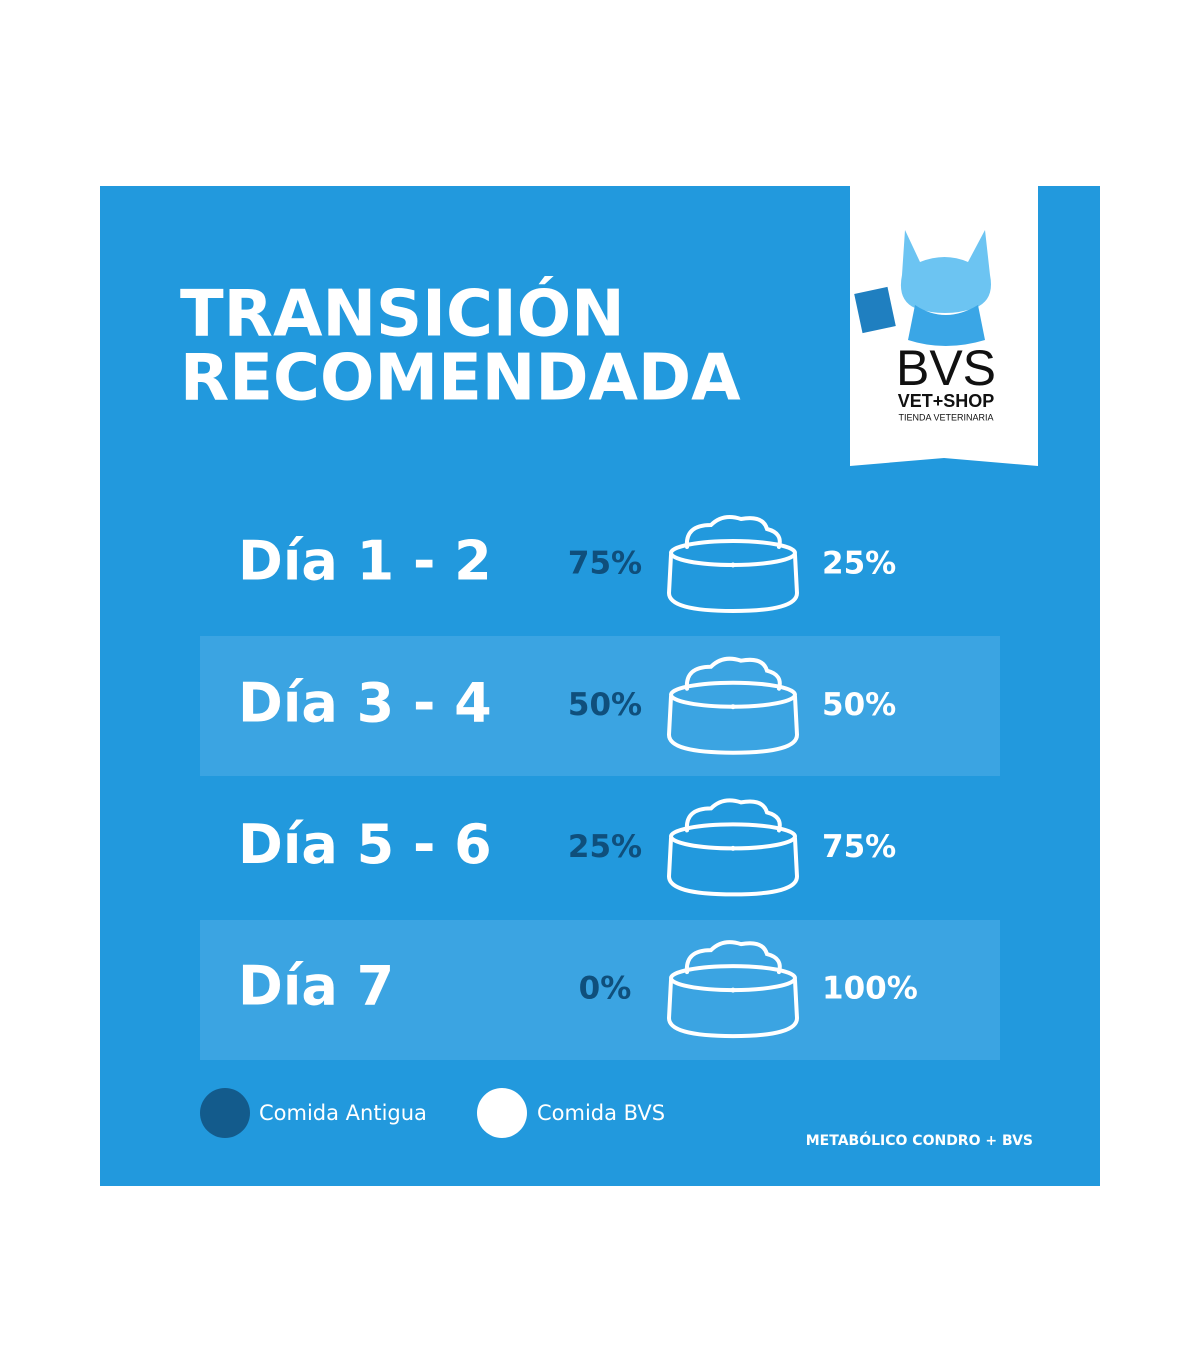 The image size is (1200, 1372). Describe the element at coordinates (875, 310) in the screenshot. I see `logo-bag` at that location.